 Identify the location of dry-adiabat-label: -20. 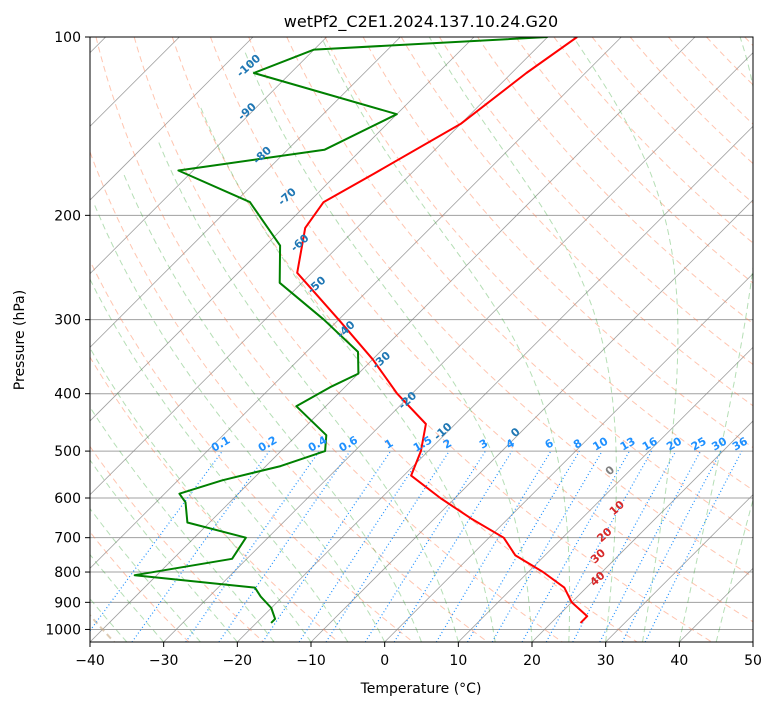
(408, 400).